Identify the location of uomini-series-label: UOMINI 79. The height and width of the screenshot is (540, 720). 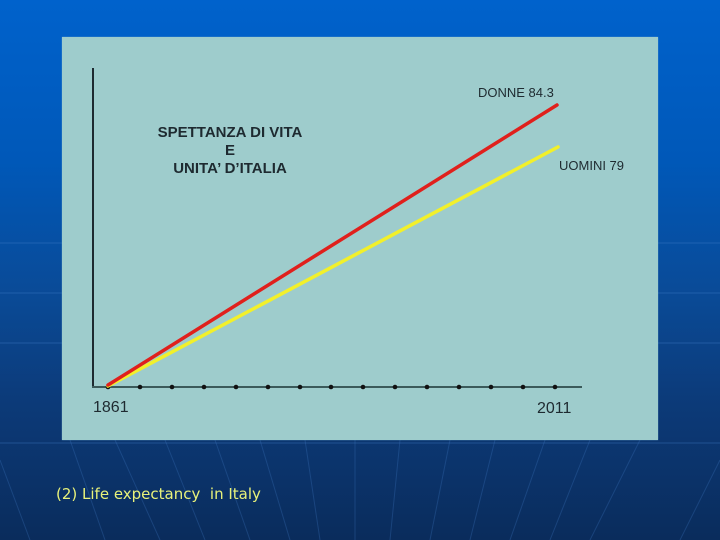
(592, 165).